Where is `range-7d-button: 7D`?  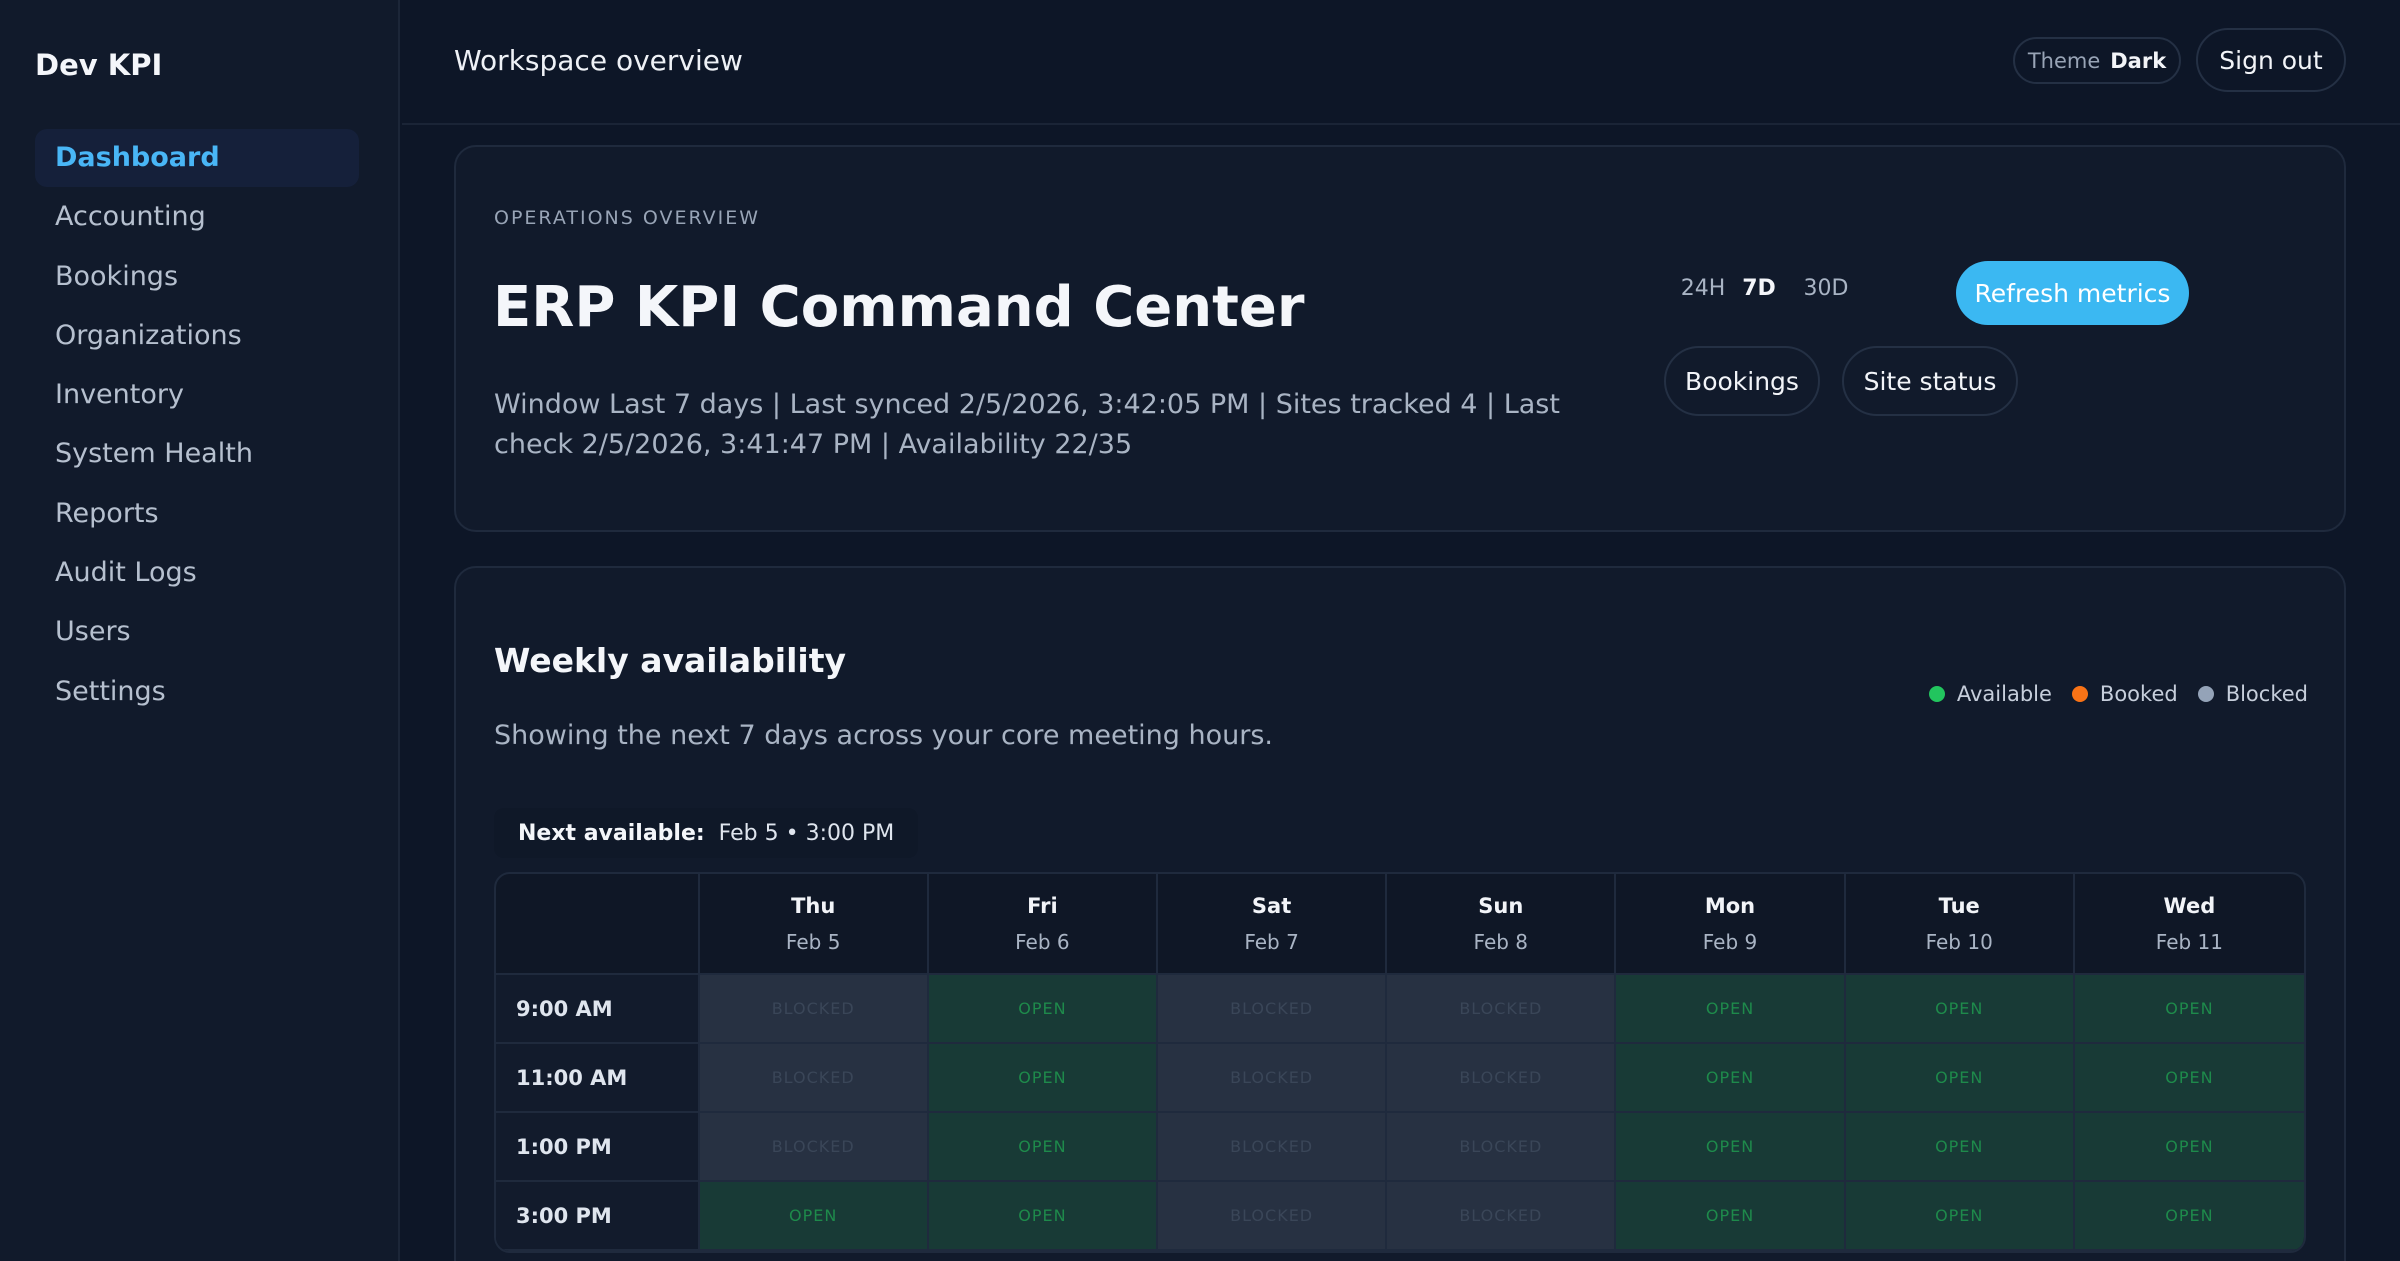 range-7d-button: 7D is located at coordinates (1759, 288).